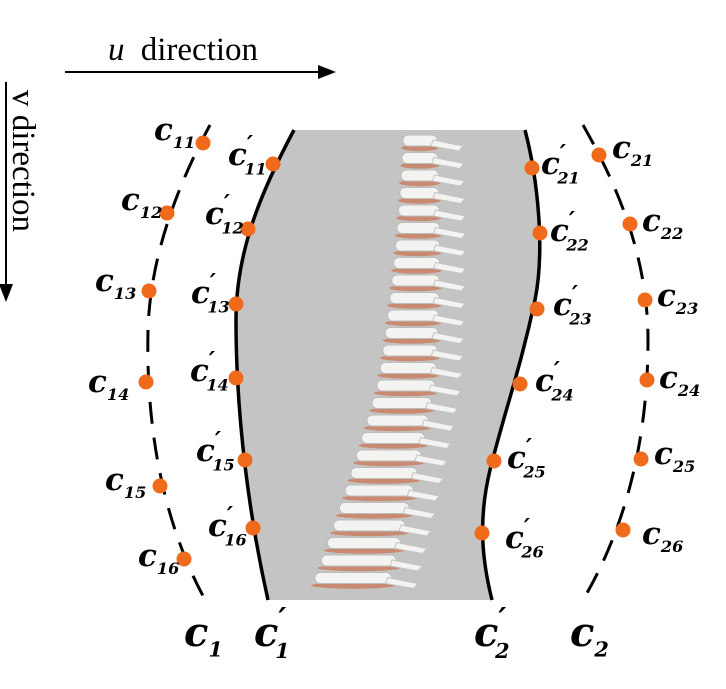 This screenshot has height=689, width=726. I want to click on point-label-left-outer-16: c16, so click(158, 558).